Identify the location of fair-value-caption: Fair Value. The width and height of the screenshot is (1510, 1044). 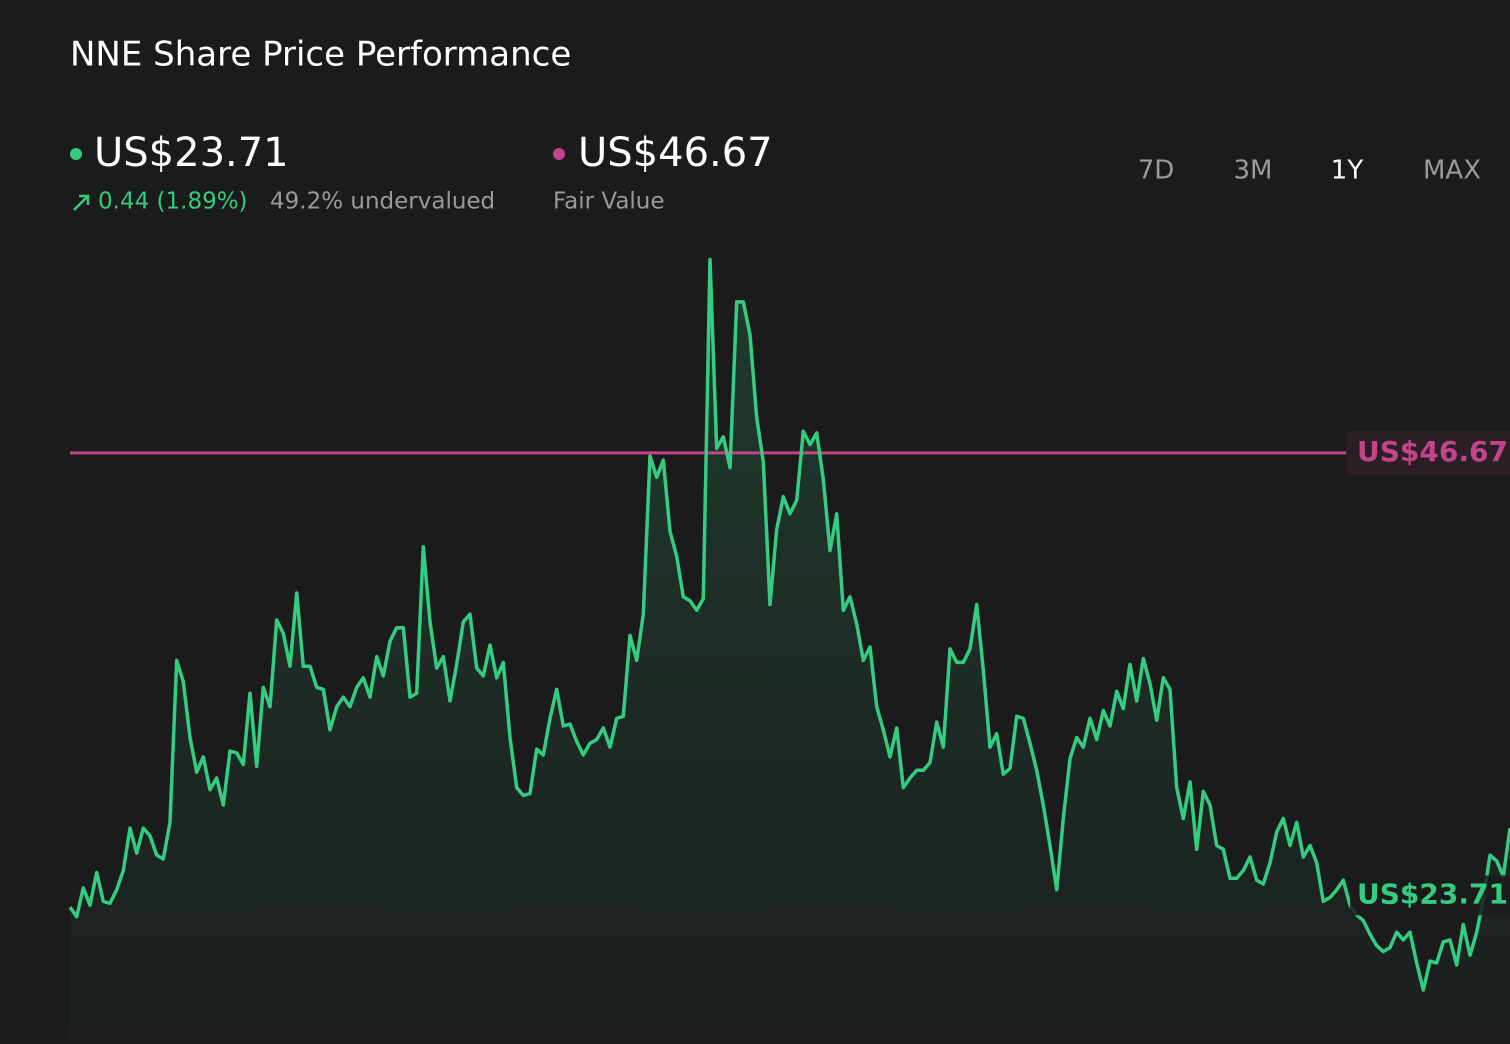
(609, 202).